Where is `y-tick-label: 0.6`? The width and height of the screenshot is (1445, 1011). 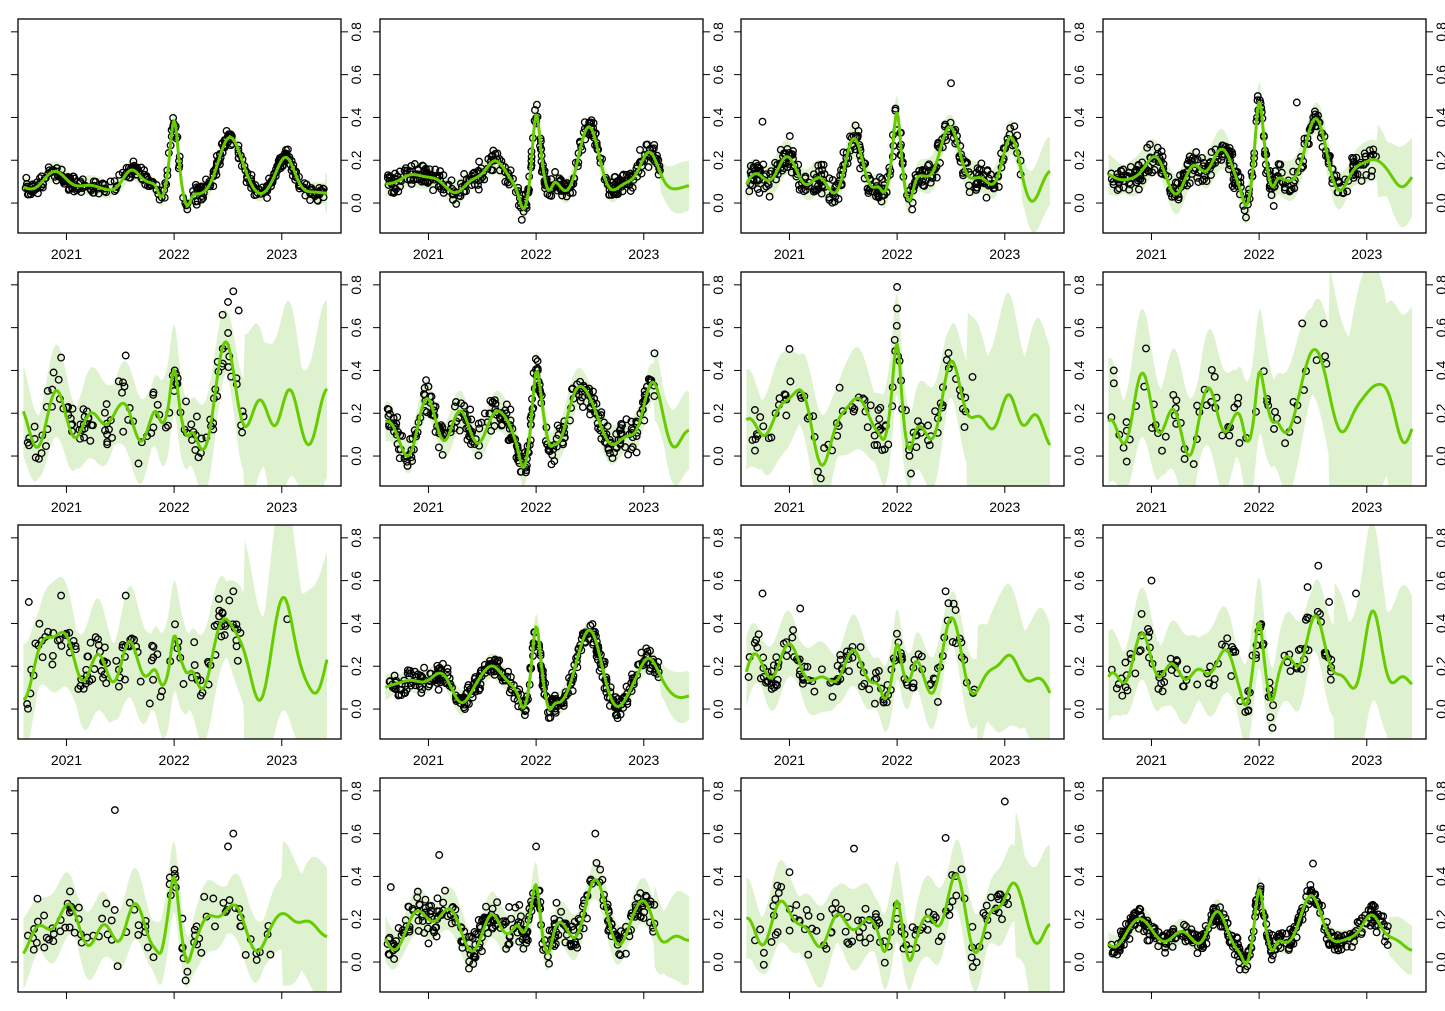
y-tick-label: 0.6 is located at coordinates (356, 581).